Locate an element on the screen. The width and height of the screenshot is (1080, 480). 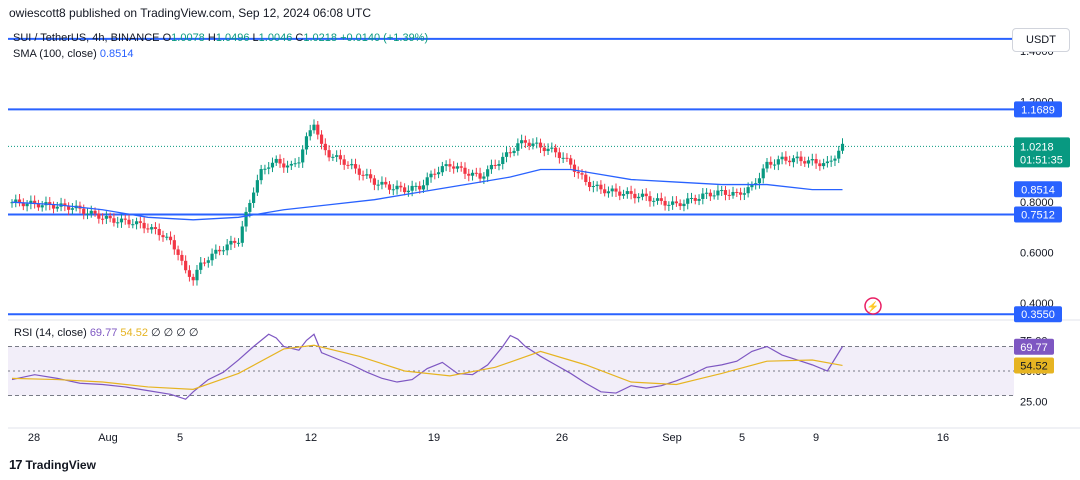
currency-button: USDT is located at coordinates (1041, 40).